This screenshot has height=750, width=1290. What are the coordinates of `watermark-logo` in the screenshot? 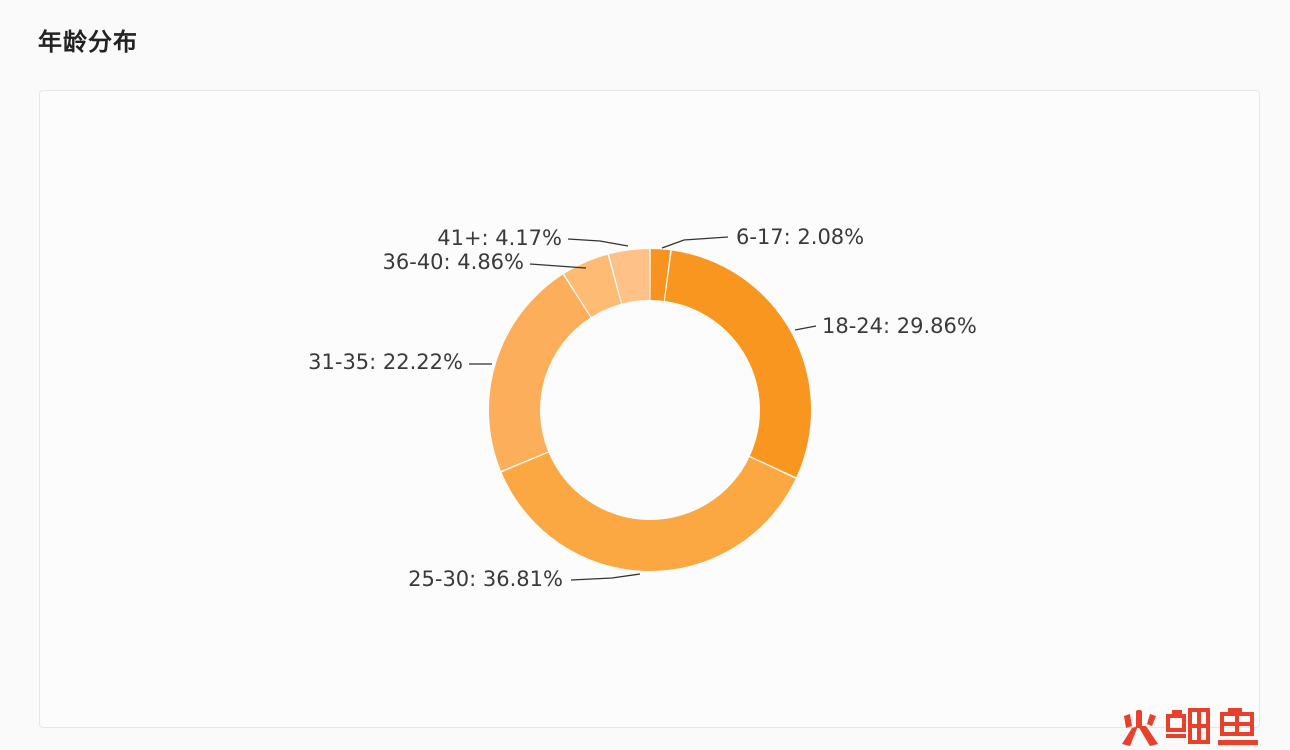 It's located at (1190, 727).